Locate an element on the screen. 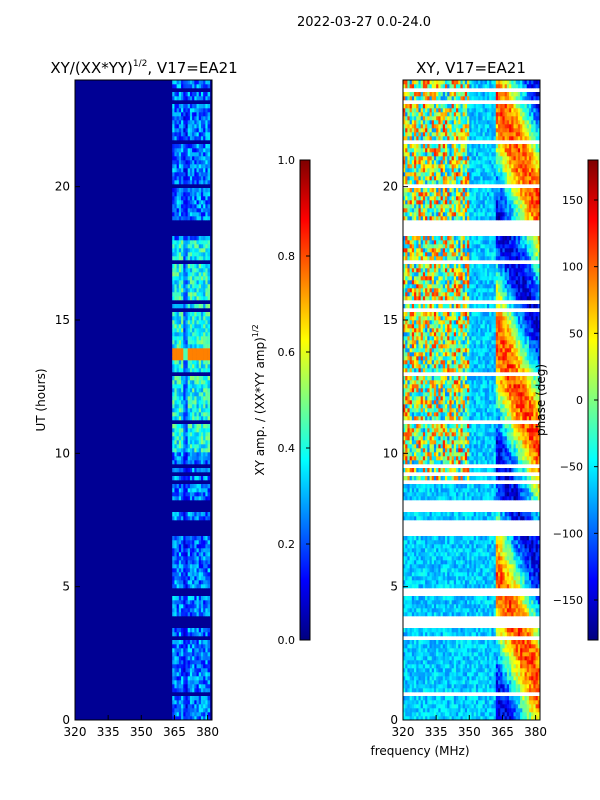 The width and height of the screenshot is (600, 800). amplitude-colorbar-ticks: 0.00.20.40.60.81.0 is located at coordinates (294, 400).